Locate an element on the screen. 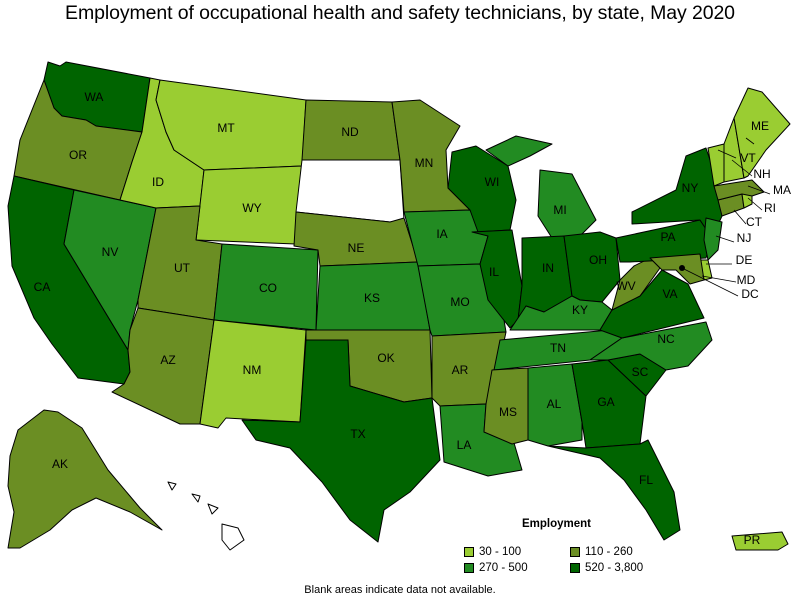  state-label-or: OR is located at coordinates (78, 155).